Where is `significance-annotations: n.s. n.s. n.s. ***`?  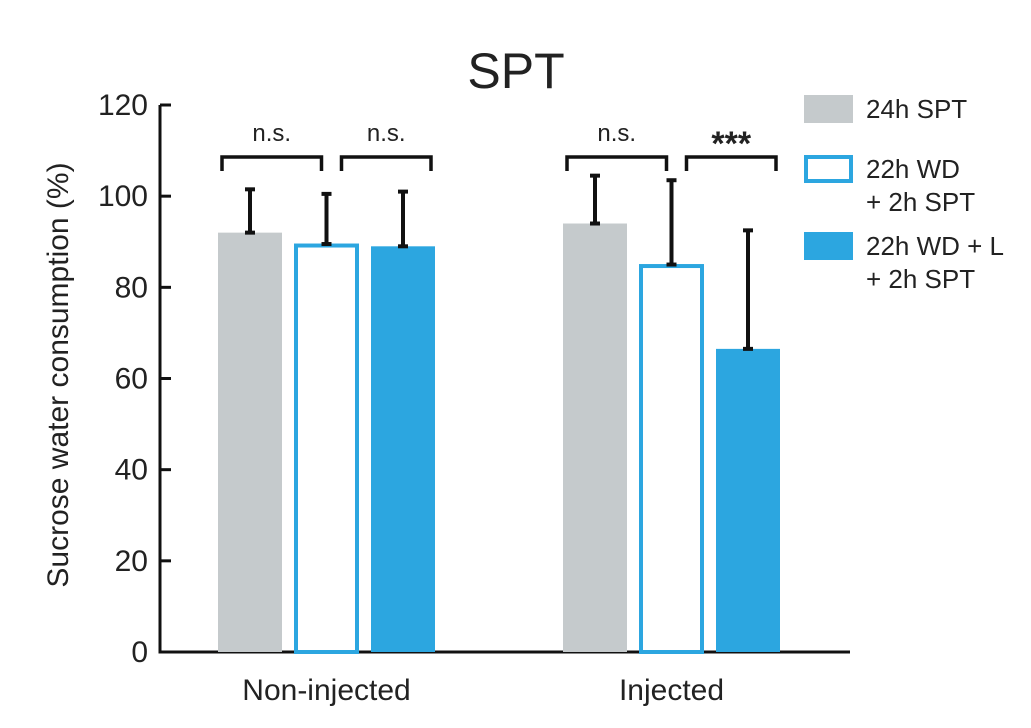 significance-annotations: n.s. n.s. n.s. *** is located at coordinates (499, 145).